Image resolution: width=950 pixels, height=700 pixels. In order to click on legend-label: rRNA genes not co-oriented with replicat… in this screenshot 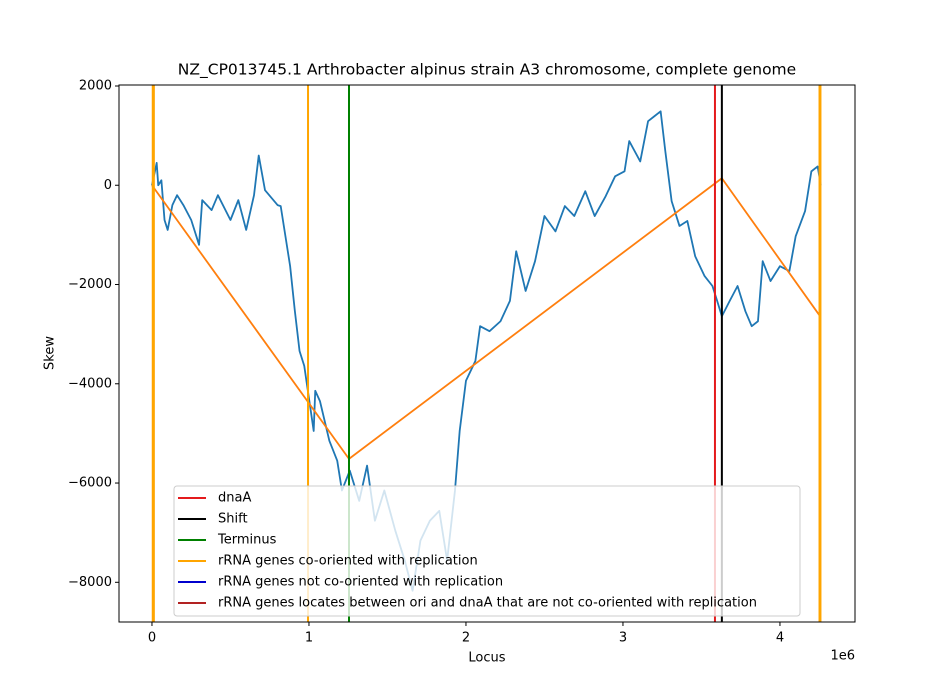, I will do `click(360, 582)`.